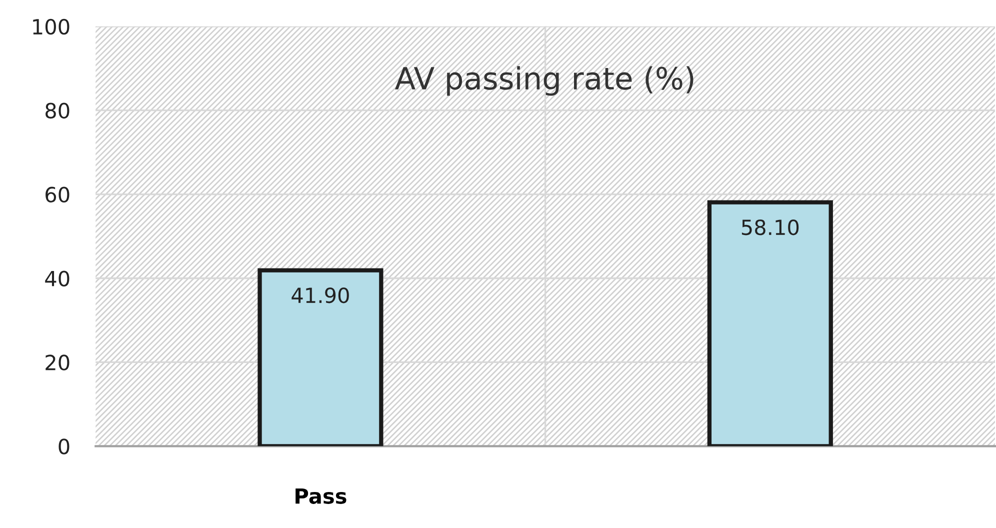 This screenshot has width=996, height=528. Describe the element at coordinates (544, 81) in the screenshot. I see `text: AV passing rate (%)` at that location.